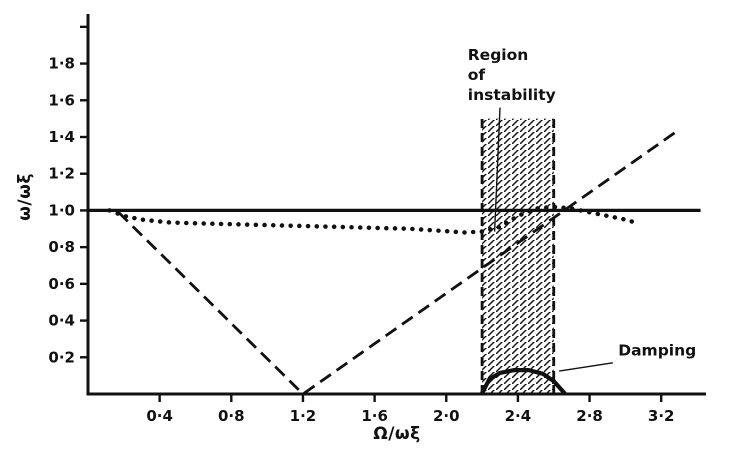  Describe the element at coordinates (303, 416) in the screenshot. I see `x-tick-label: 1·2` at that location.